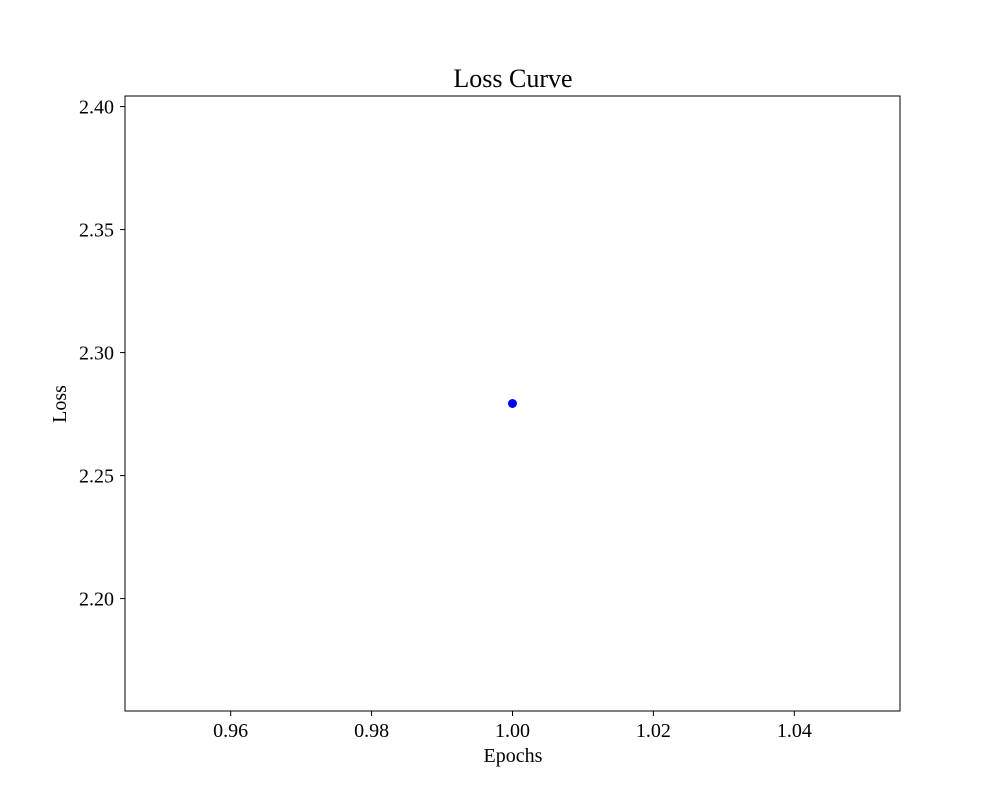  Describe the element at coordinates (96, 108) in the screenshot. I see `y-tick-label: 2.40` at that location.